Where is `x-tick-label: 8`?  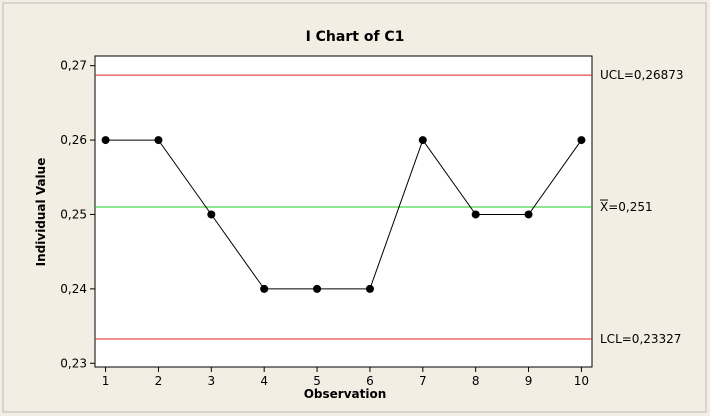
x-tick-label: 8 is located at coordinates (476, 381).